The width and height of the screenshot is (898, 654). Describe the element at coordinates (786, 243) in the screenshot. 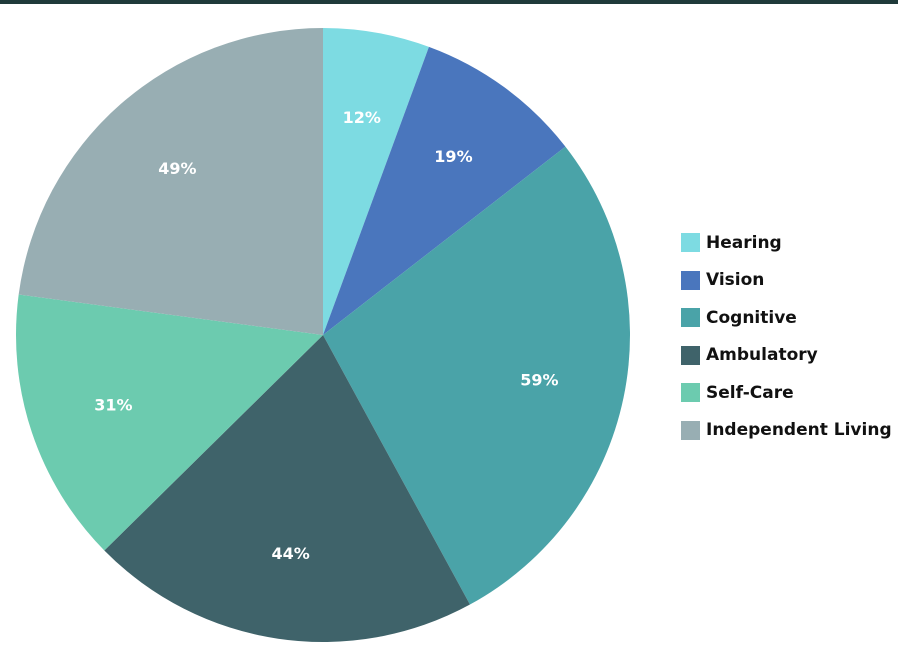

I see `legend-item-hearing: Hearing` at that location.